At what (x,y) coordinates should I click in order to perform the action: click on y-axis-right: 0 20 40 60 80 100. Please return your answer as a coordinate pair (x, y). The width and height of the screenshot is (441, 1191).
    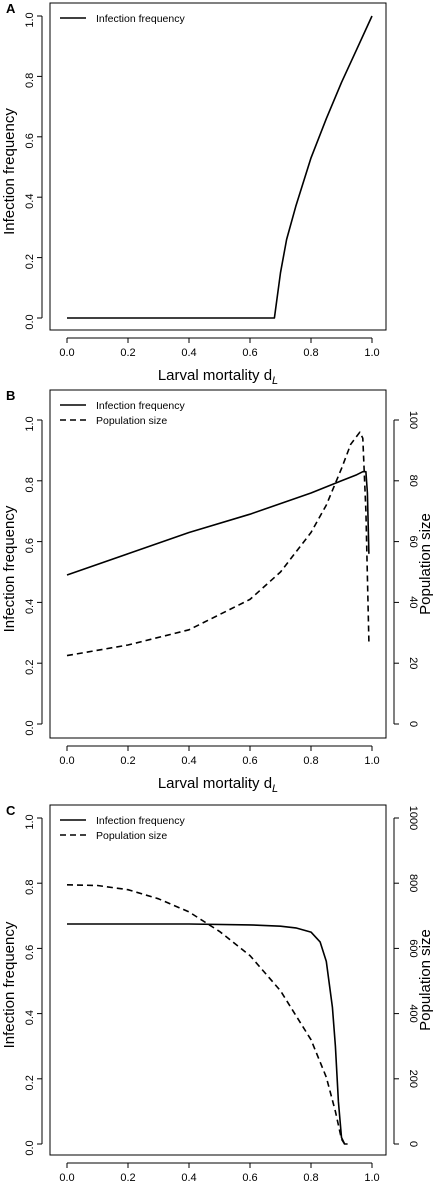
    Looking at the image, I should click on (406, 569).